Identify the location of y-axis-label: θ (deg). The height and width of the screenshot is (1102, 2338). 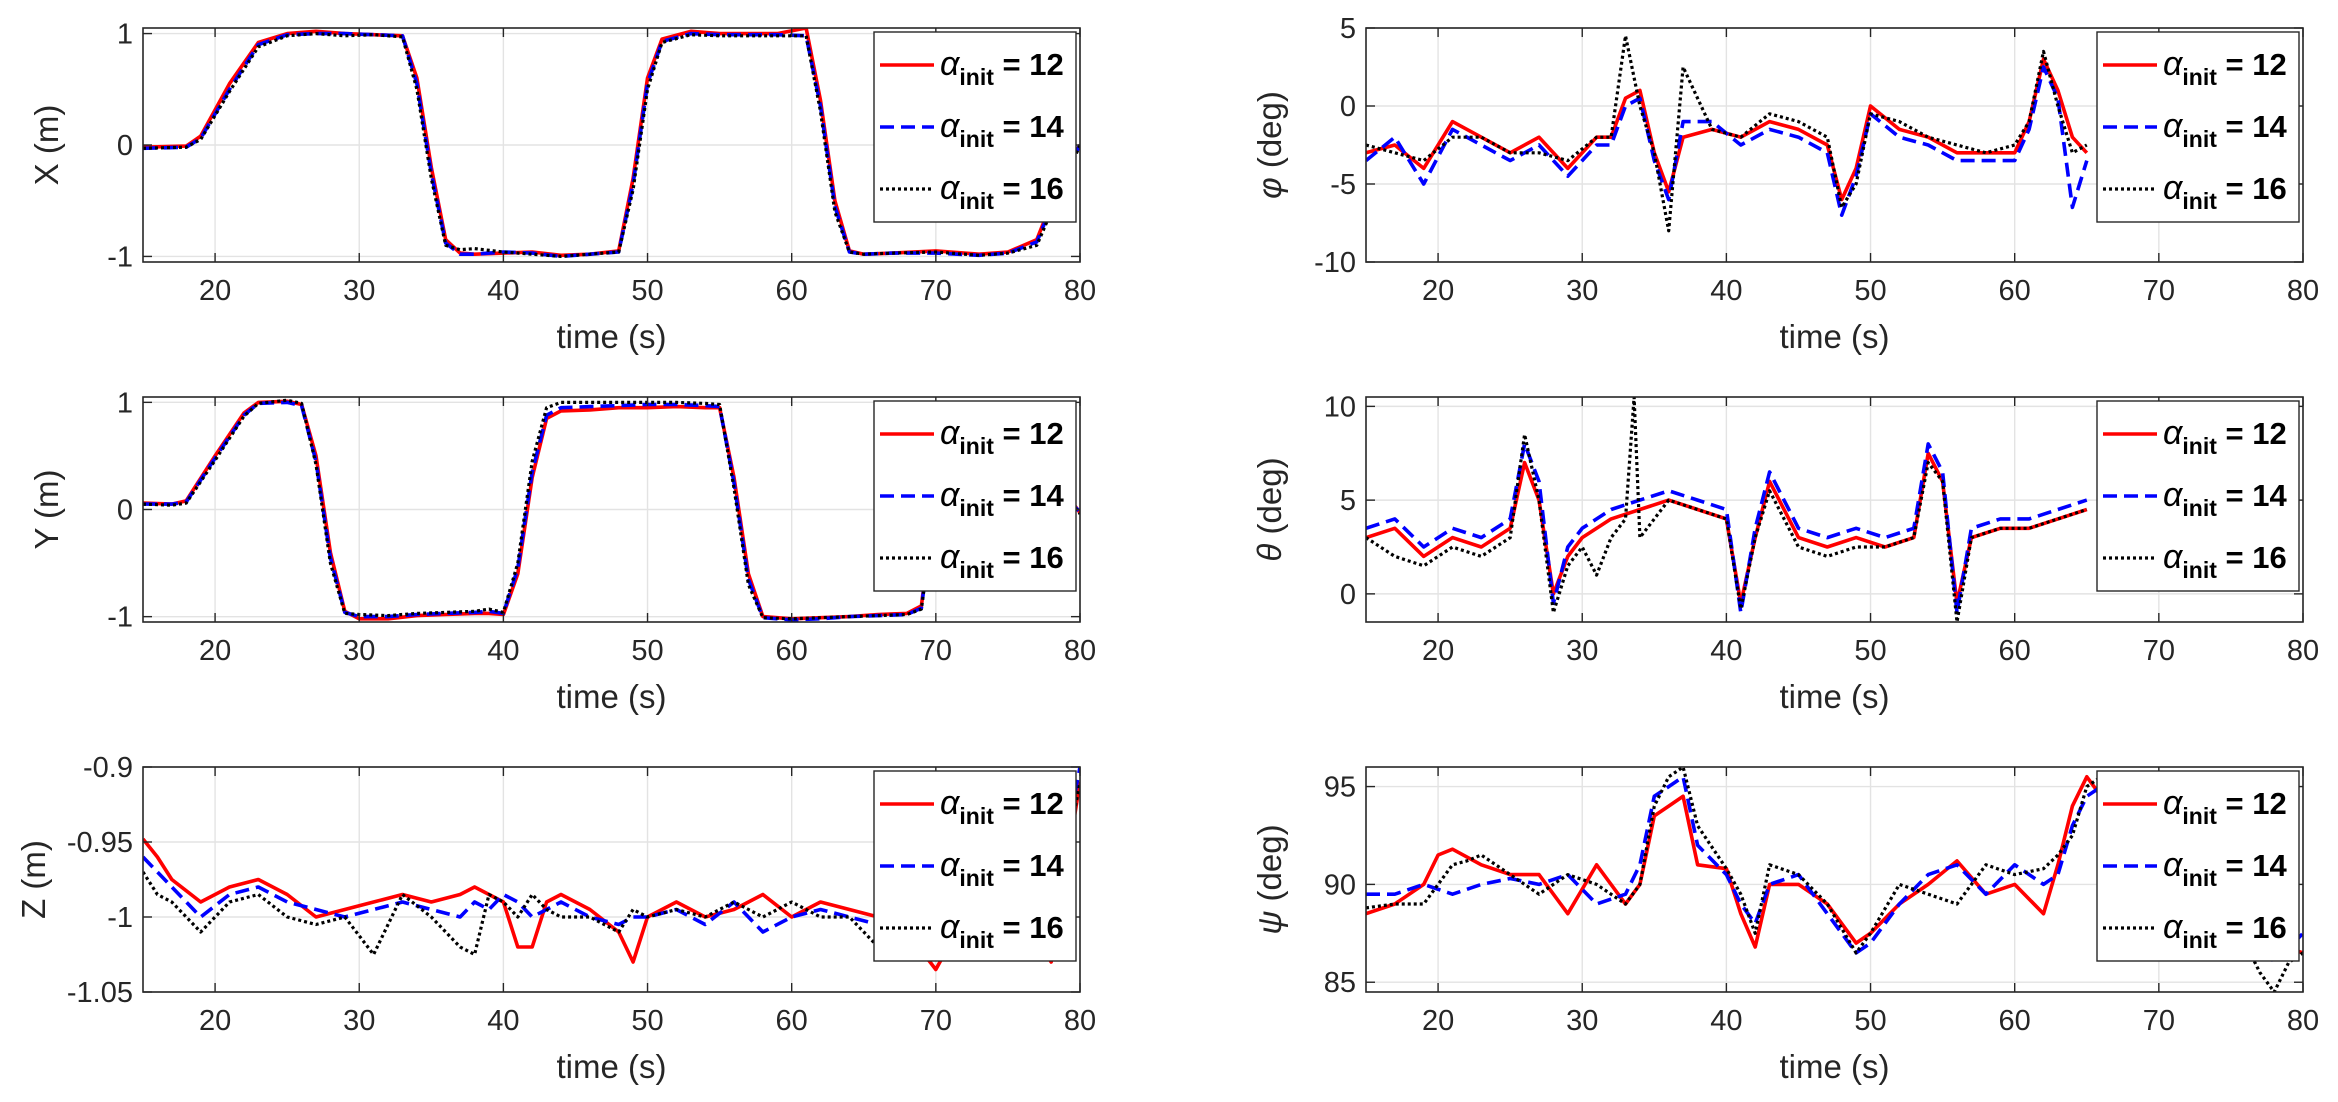
(1269, 509).